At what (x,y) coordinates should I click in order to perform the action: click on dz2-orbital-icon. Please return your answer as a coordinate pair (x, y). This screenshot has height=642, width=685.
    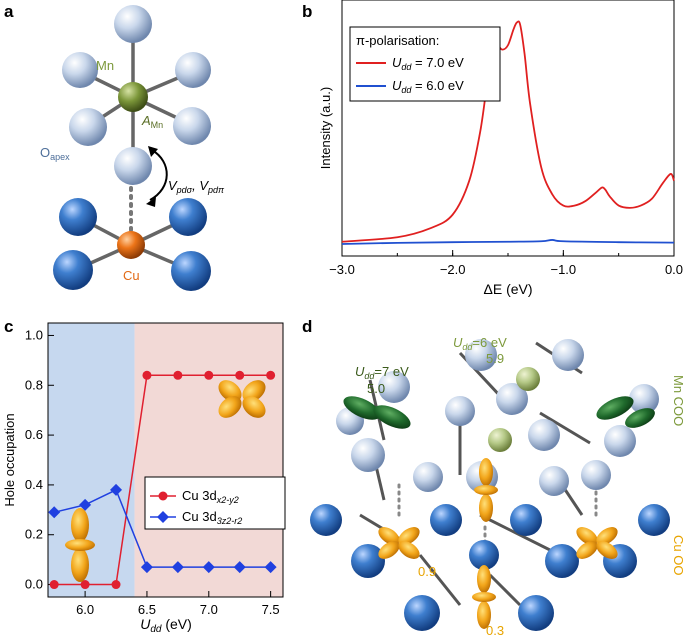
    Looking at the image, I should click on (80, 545).